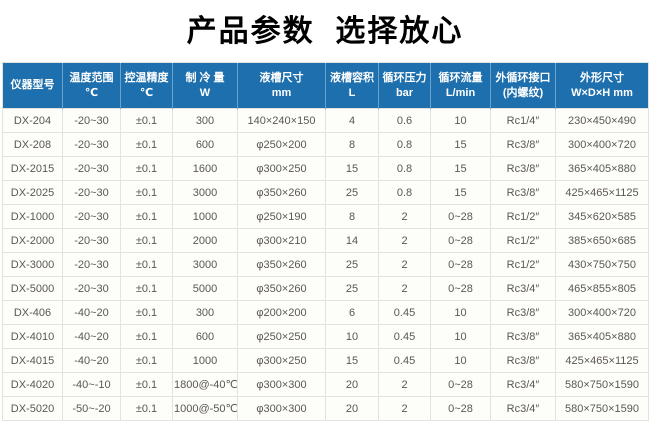  What do you see at coordinates (32, 384) in the screenshot?
I see `table-cell: DX-4020` at bounding box center [32, 384].